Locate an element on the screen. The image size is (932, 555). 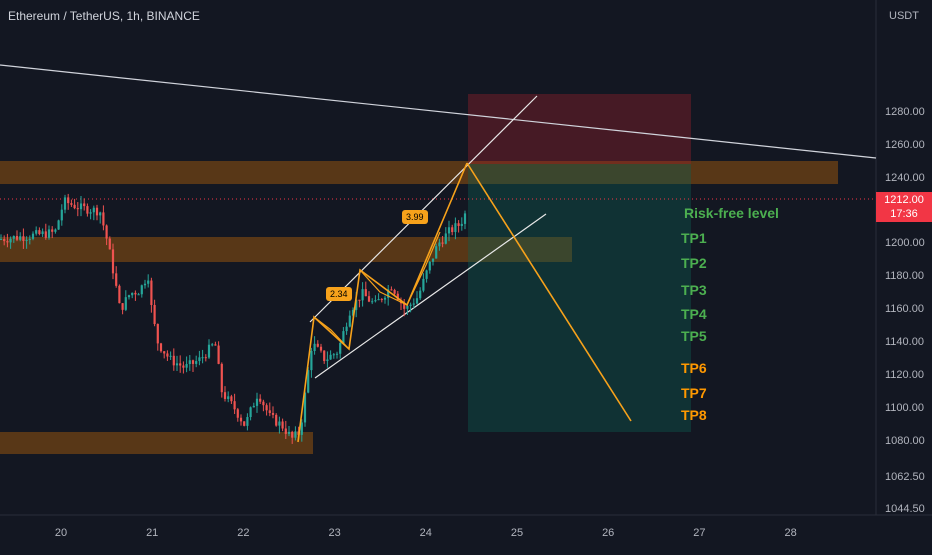
tp6-label: TP6 is located at coordinates (694, 368).